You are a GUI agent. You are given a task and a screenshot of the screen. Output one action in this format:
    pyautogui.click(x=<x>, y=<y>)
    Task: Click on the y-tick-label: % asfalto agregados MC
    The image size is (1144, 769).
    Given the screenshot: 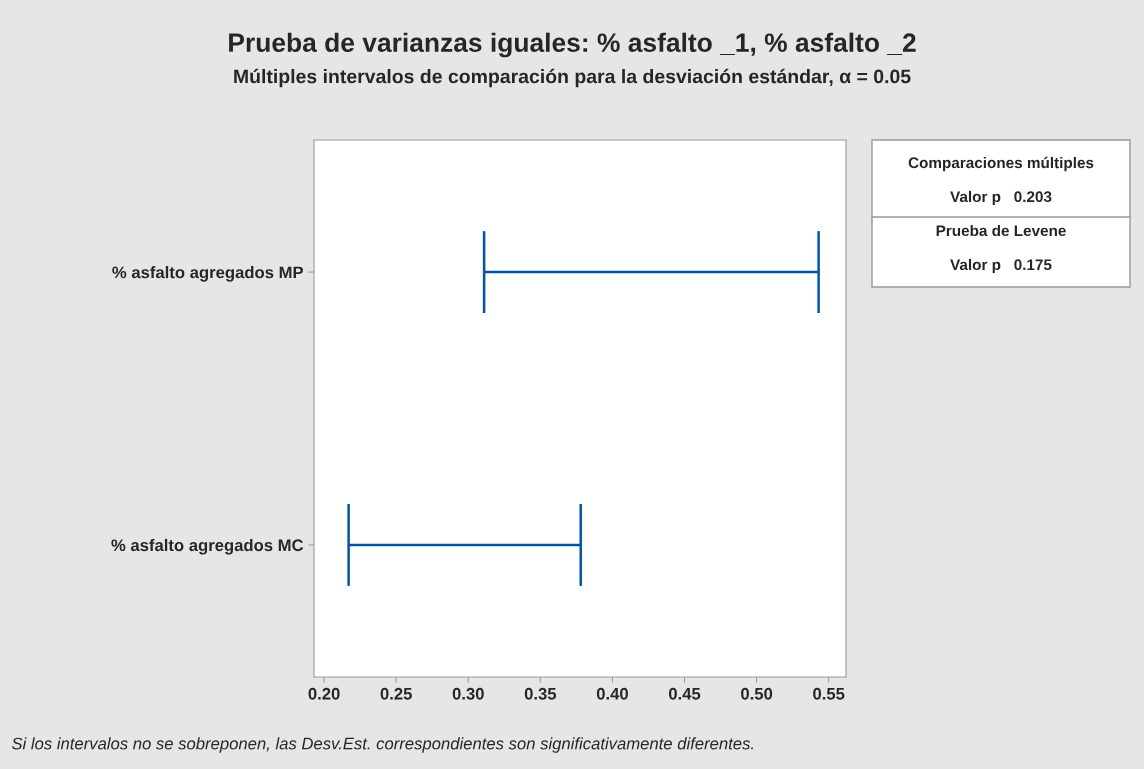 What is the action you would take?
    pyautogui.click(x=207, y=546)
    